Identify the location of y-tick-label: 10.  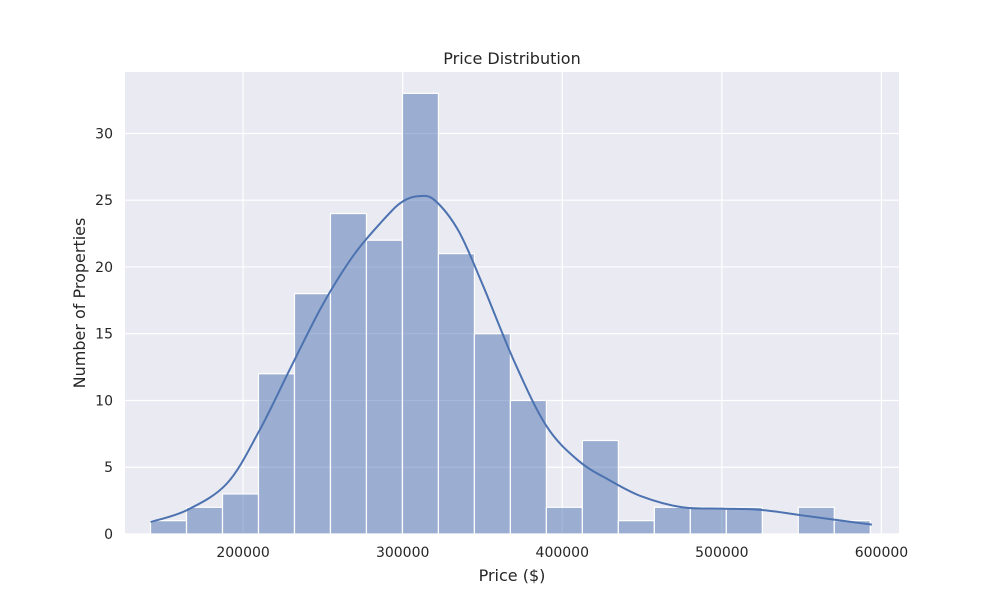
(104, 401).